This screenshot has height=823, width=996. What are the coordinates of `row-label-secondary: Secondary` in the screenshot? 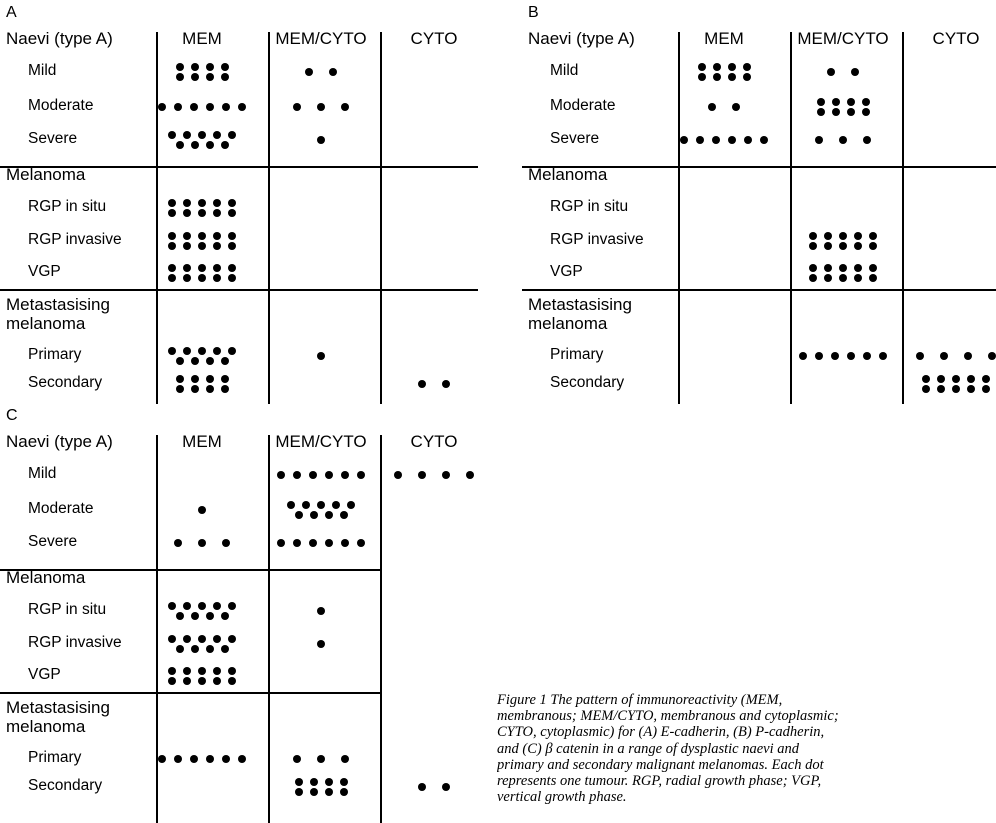 It's located at (587, 382).